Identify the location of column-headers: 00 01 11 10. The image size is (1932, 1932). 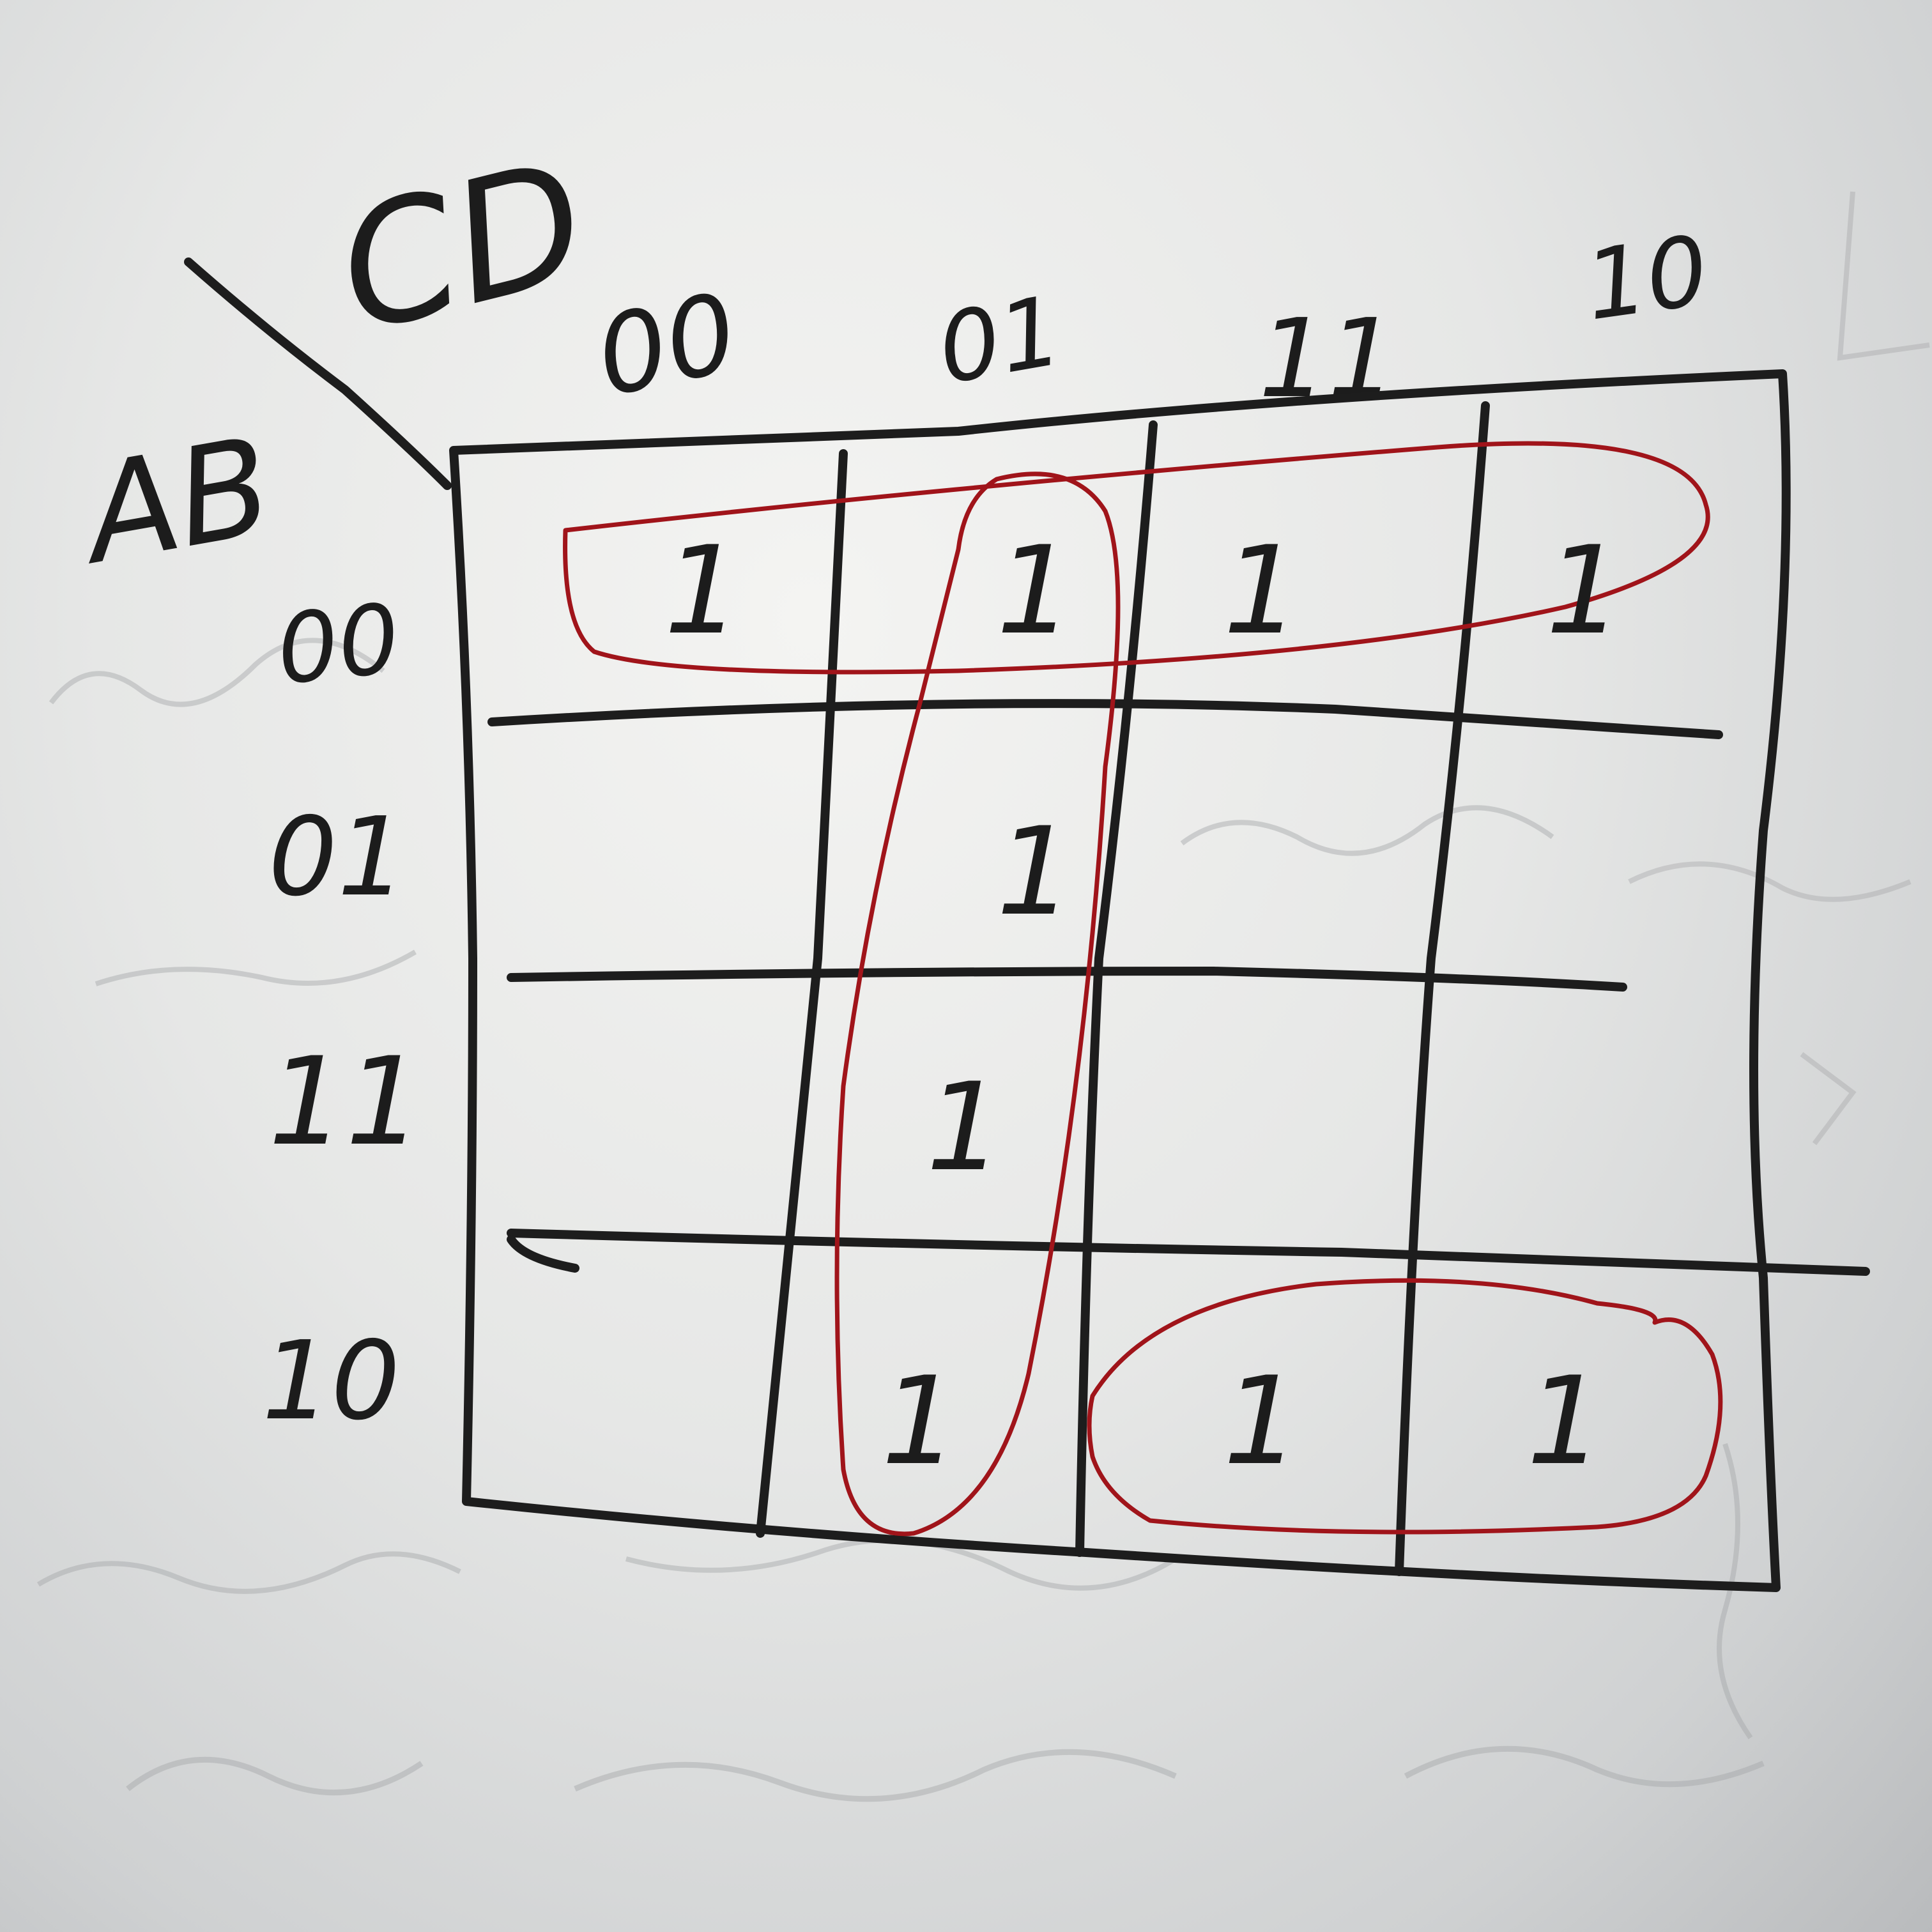
(1150, 318).